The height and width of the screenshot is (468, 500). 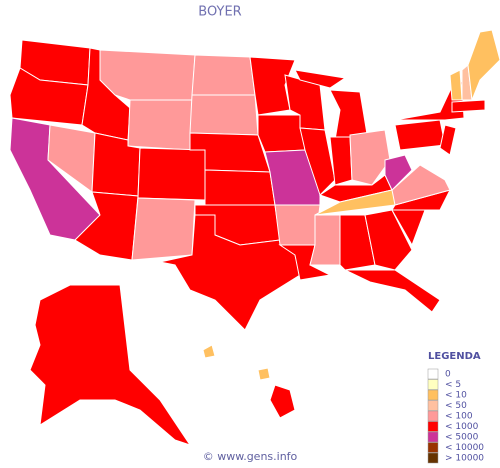 I want to click on legend-label: 0, so click(x=448, y=375).